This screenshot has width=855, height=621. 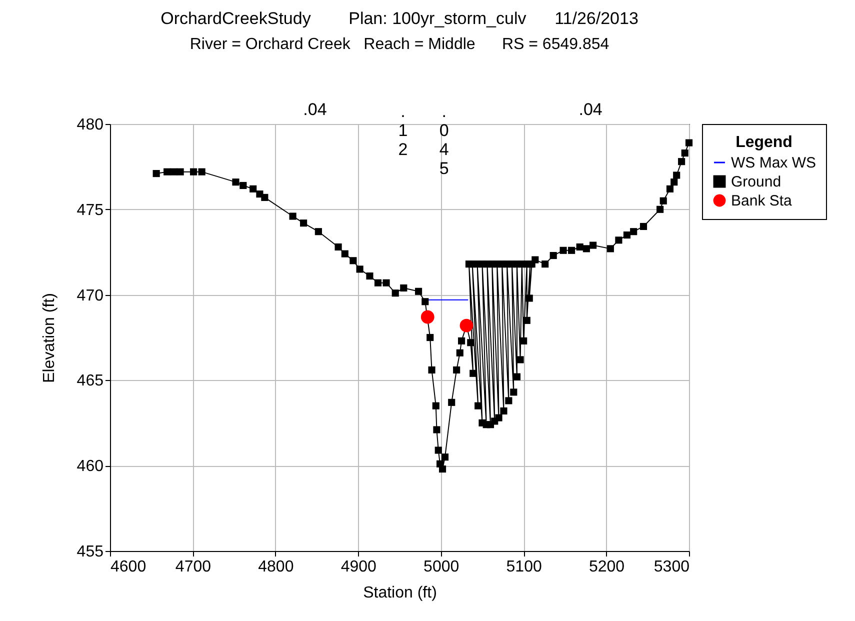 I want to click on chart-title: OrchardCreekStudy Plan: 100yr_storm_culv 11/26/2013, so click(x=399, y=18).